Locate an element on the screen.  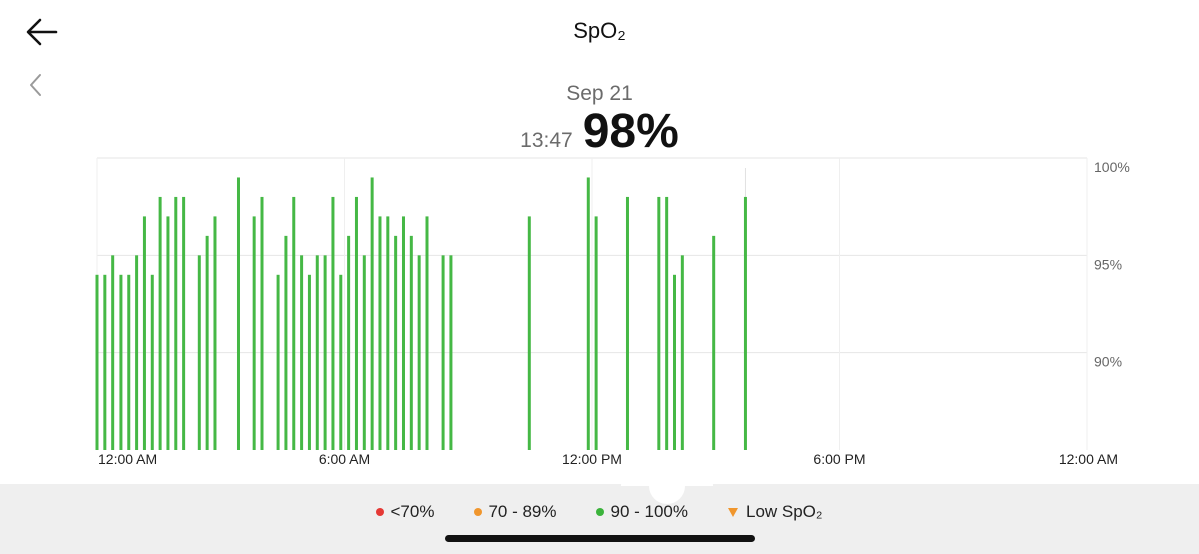
legend-label: 70 - 89% is located at coordinates (522, 511).